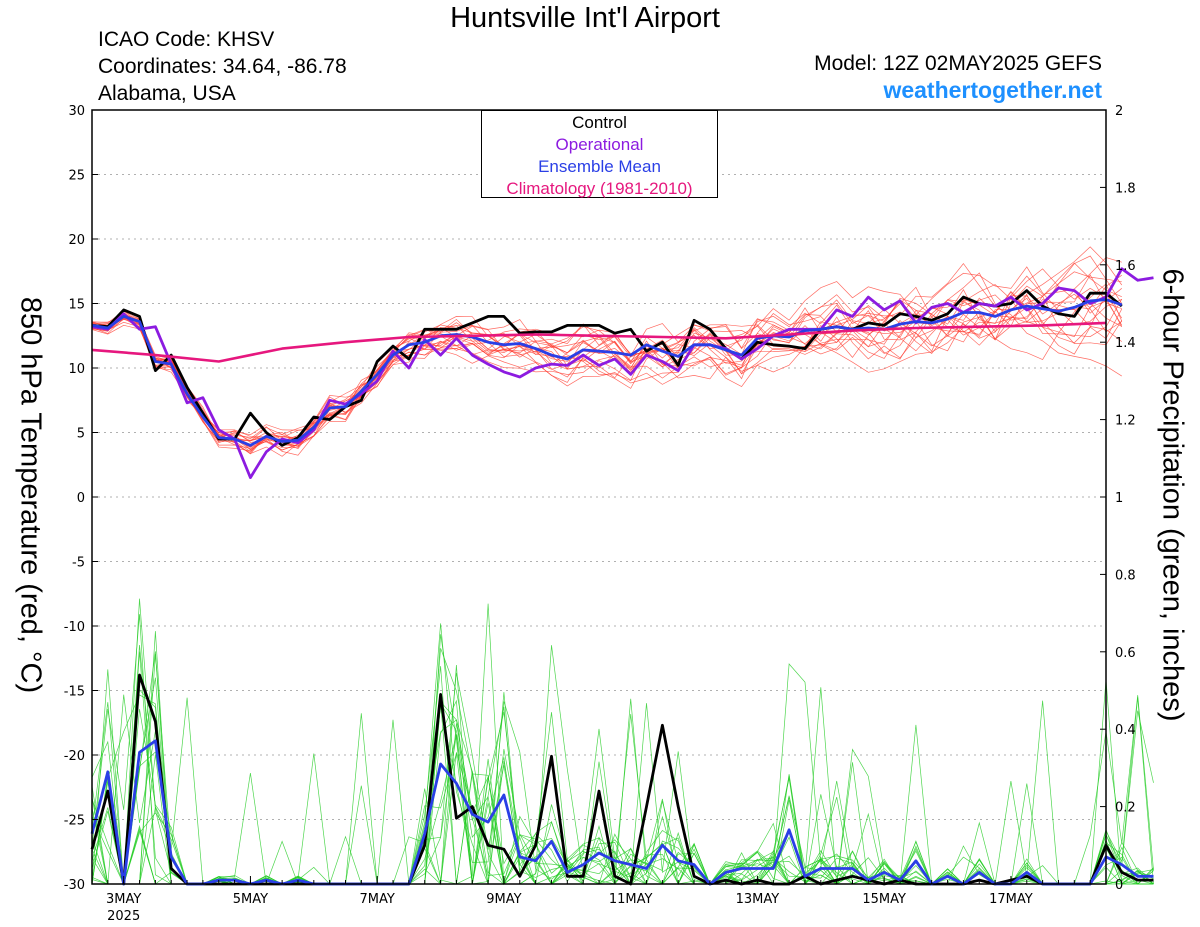 The width and height of the screenshot is (1200, 927). I want to click on x-tick-label: 5MAY, so click(250, 899).